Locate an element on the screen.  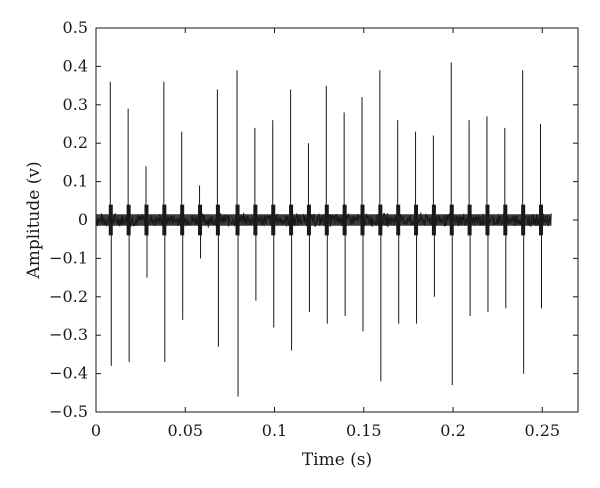
noise-core is located at coordinates (324, 220).